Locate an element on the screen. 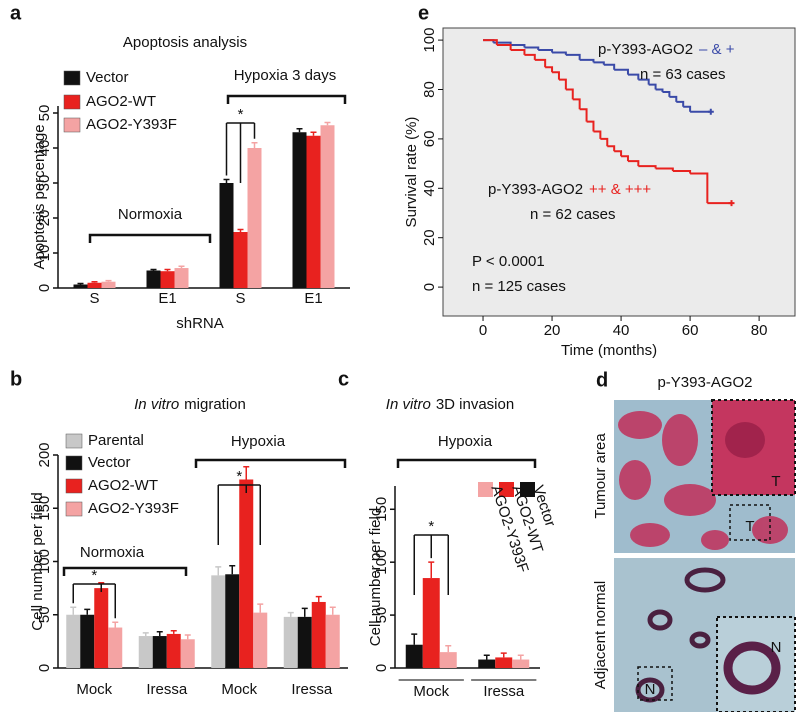  legend-label: AGO2-Y393F is located at coordinates (131, 124).